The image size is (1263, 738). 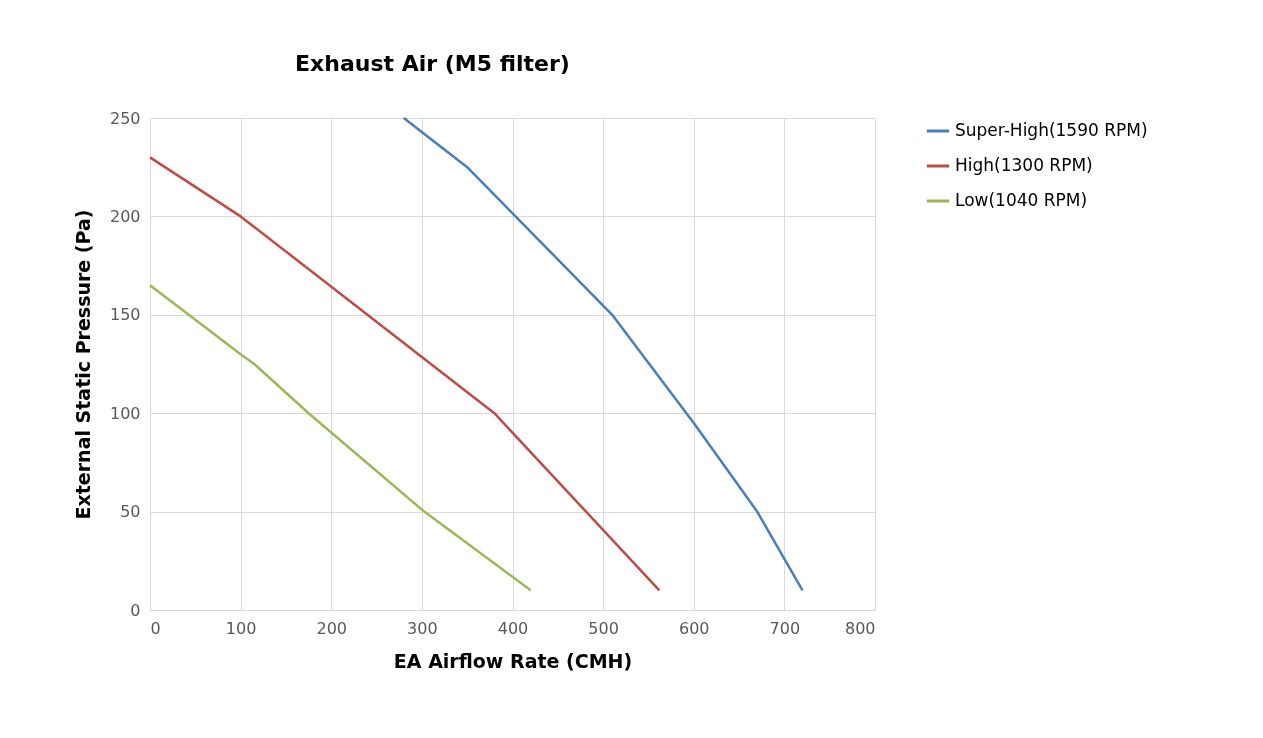 What do you see at coordinates (1021, 200) in the screenshot?
I see `legend-label: Low(1040 RPM)` at bounding box center [1021, 200].